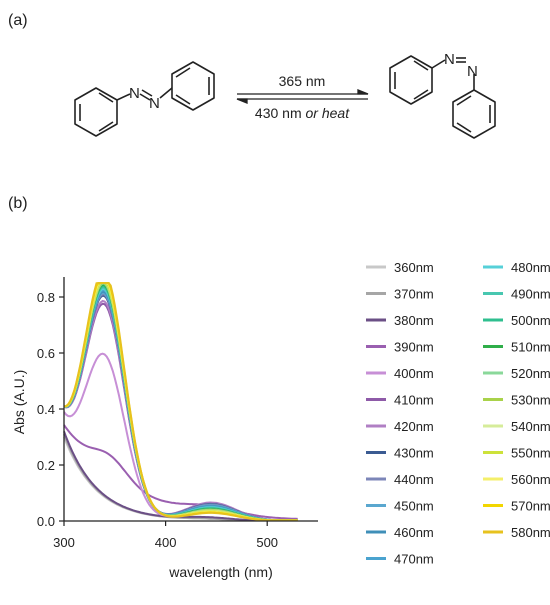 The image size is (550, 605). What do you see at coordinates (64, 542) in the screenshot?
I see `x-tick-label: 300` at bounding box center [64, 542].